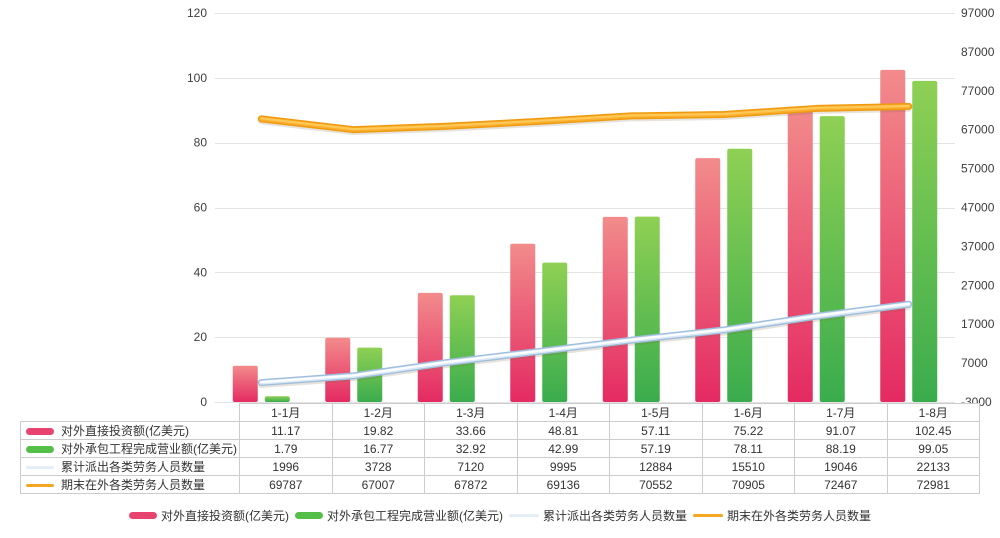 Image resolution: width=1000 pixels, height=538 pixels. What do you see at coordinates (799, 516) in the screenshot?
I see `legend-label: 期末在外各类劳务人员数量` at bounding box center [799, 516].